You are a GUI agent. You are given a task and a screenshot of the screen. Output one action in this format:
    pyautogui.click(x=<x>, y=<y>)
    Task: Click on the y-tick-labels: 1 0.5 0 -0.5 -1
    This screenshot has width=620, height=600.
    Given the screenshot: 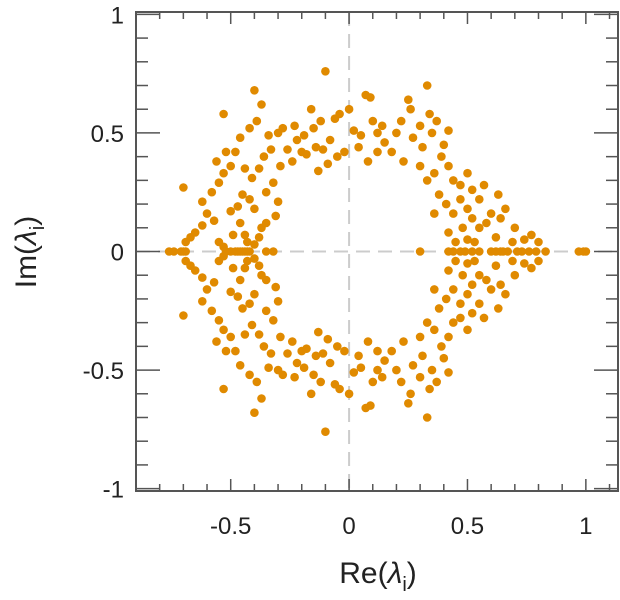 What is the action you would take?
    pyautogui.click(x=103, y=252)
    